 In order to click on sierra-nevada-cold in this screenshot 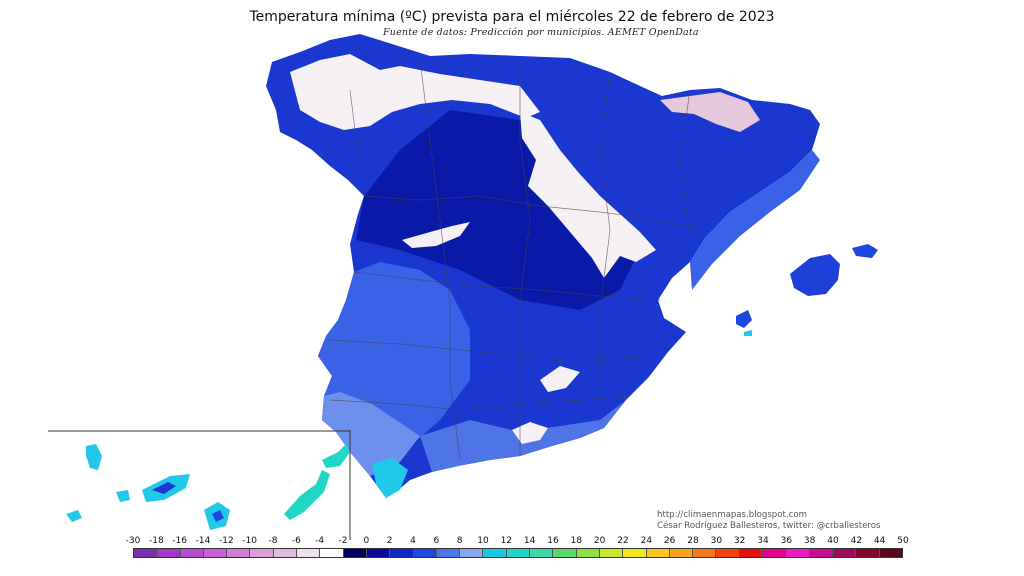, I will do `click(530, 433)`.